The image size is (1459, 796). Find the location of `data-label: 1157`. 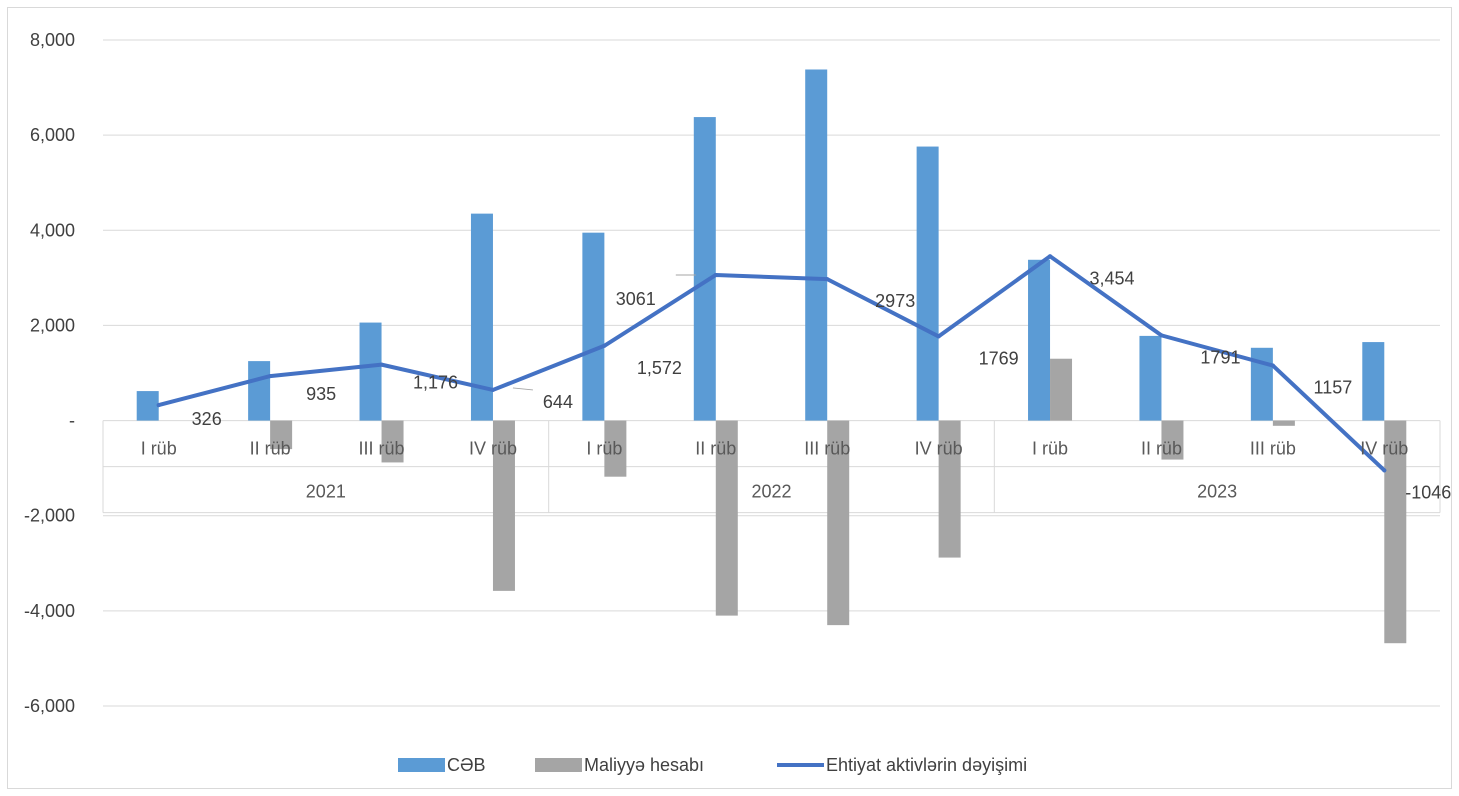

data-label: 1157 is located at coordinates (1333, 388).